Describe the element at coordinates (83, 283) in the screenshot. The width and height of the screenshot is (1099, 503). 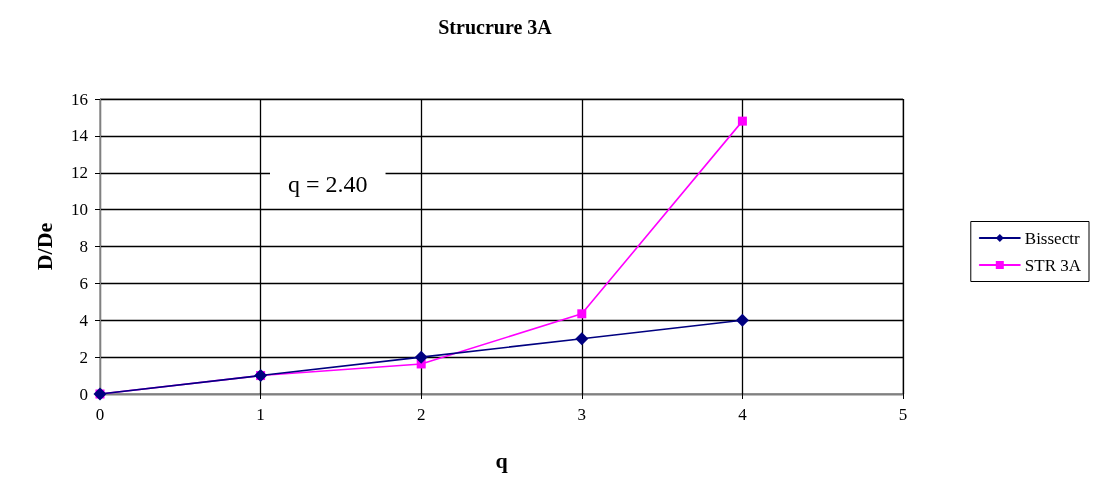
I see `y-tick-label: 6` at that location.